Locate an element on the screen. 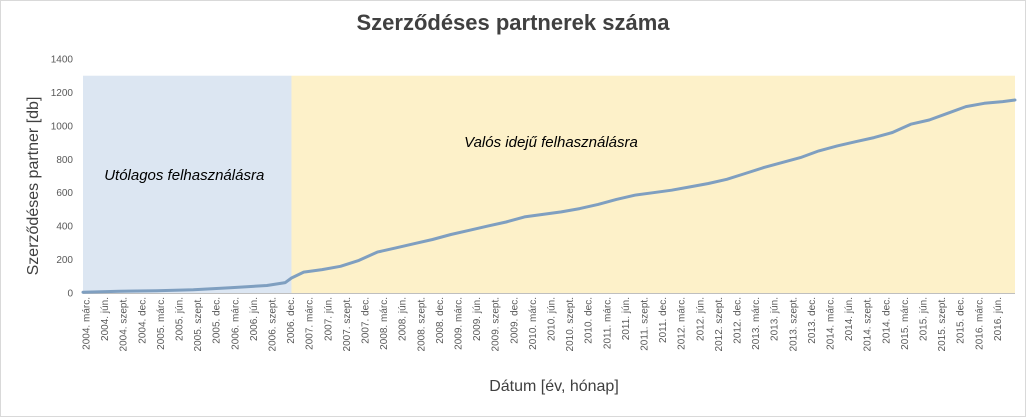 The width and height of the screenshot is (1026, 417). y-tick-label: 1000 is located at coordinates (62, 126).